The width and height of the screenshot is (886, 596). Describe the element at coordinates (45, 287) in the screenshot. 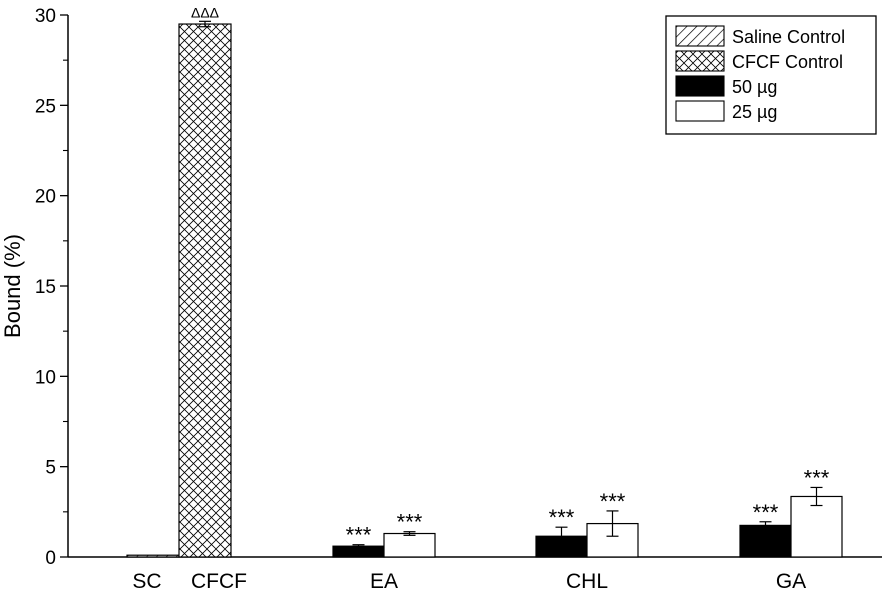

I see `y-tick-label: 15` at that location.